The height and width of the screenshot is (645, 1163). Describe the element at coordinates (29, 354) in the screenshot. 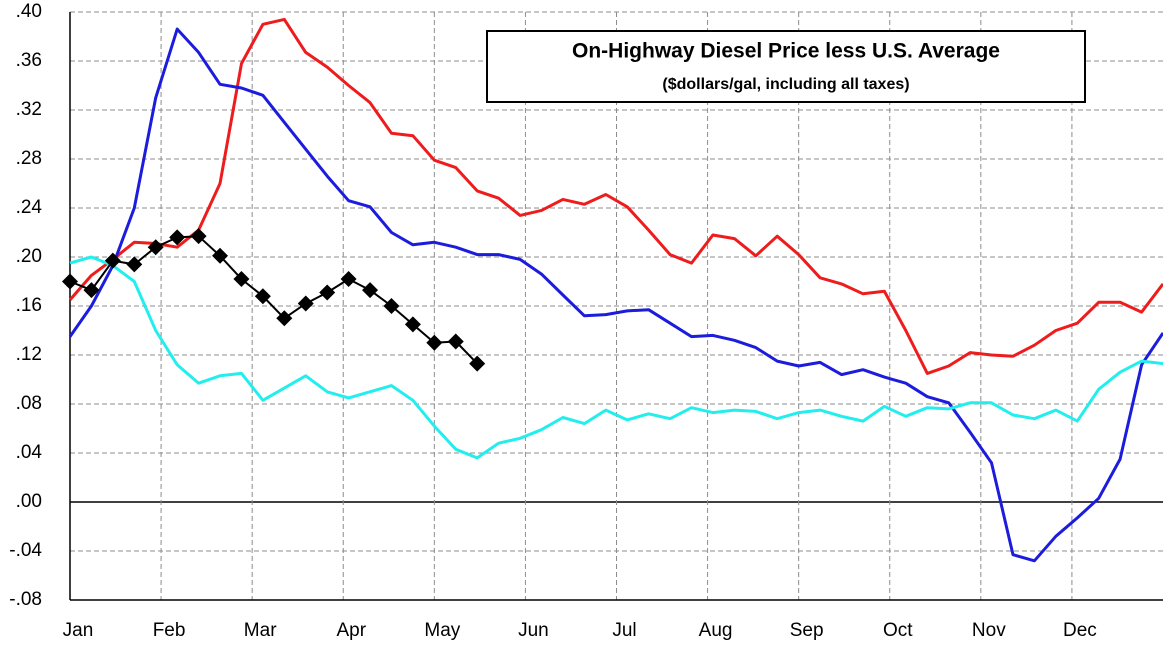

I see `y-tick-label: .12` at that location.